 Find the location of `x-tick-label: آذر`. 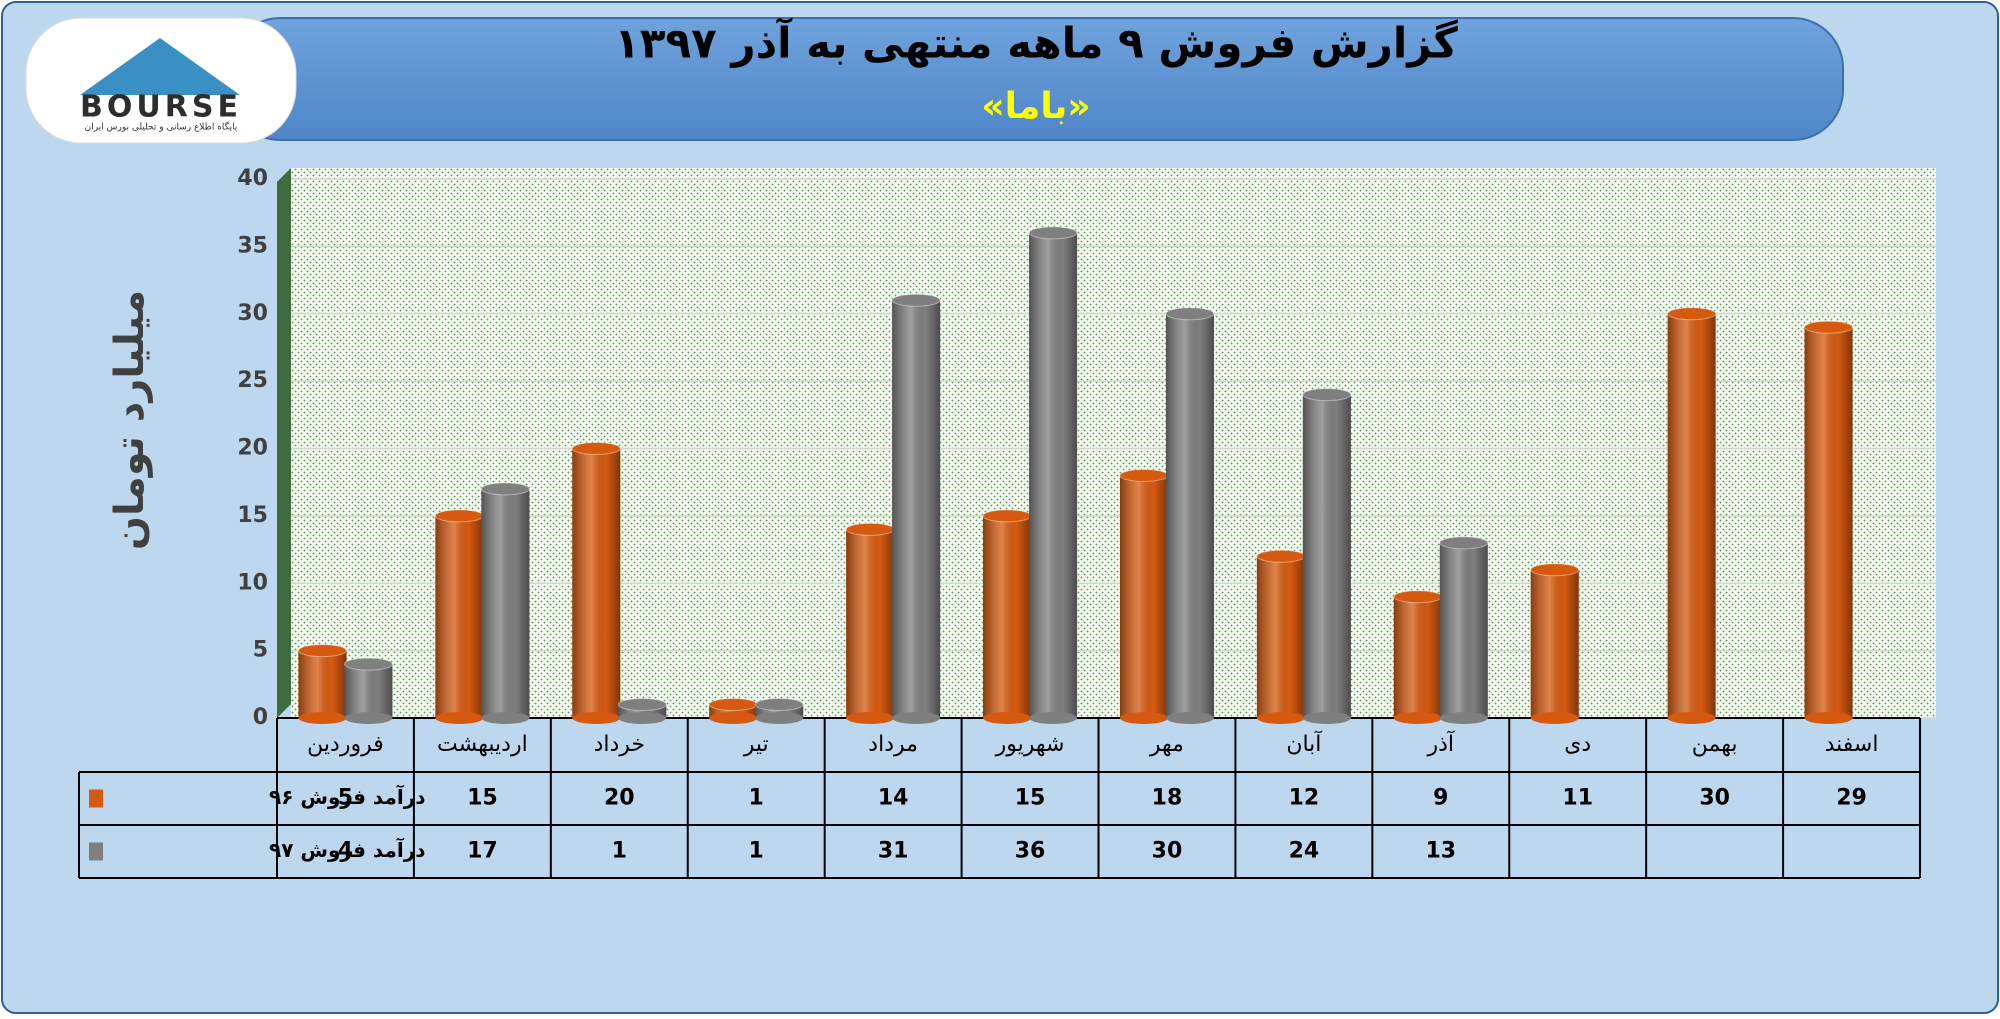

x-tick-label: آذر is located at coordinates (1441, 743).